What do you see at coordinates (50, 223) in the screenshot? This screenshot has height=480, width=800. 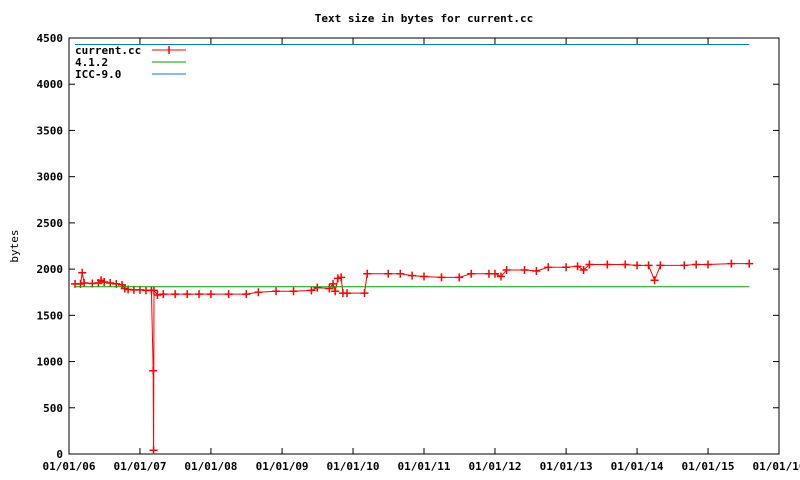 I see `y-tick-label: 2500` at bounding box center [50, 223].